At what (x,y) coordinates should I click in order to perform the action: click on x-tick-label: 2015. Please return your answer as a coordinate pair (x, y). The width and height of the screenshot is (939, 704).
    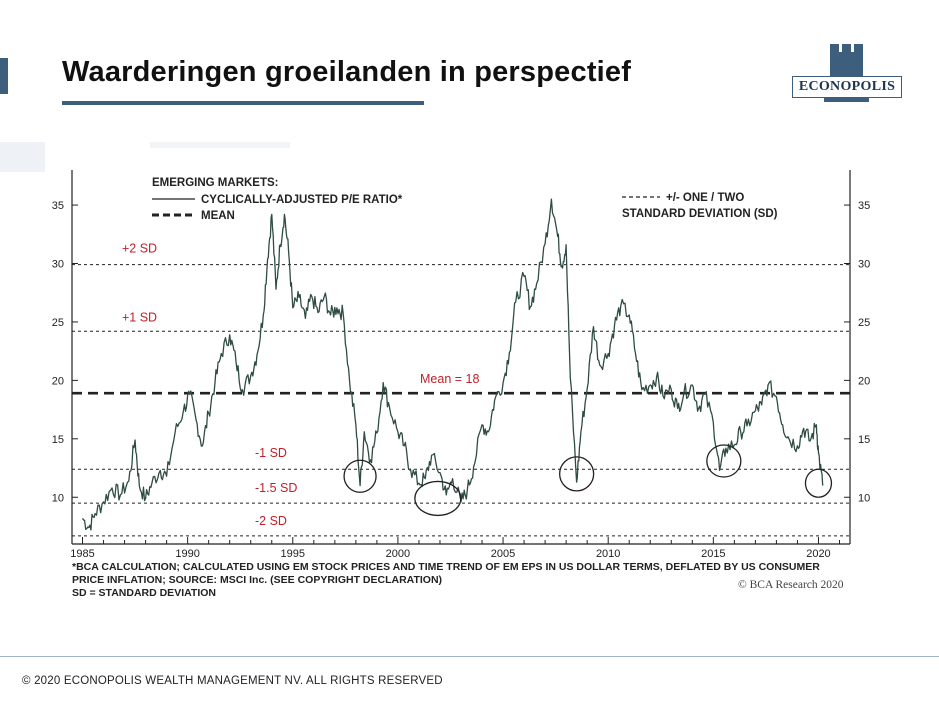
    Looking at the image, I should click on (713, 554).